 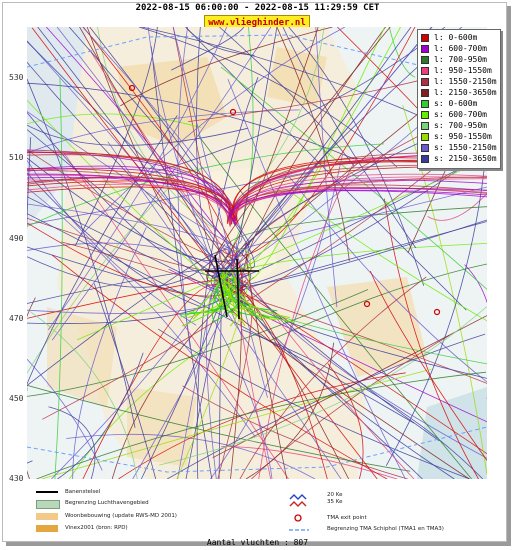 What do you see at coordinates (463, 136) in the screenshot?
I see `legend-label: s: 950-1550m` at bounding box center [463, 136].